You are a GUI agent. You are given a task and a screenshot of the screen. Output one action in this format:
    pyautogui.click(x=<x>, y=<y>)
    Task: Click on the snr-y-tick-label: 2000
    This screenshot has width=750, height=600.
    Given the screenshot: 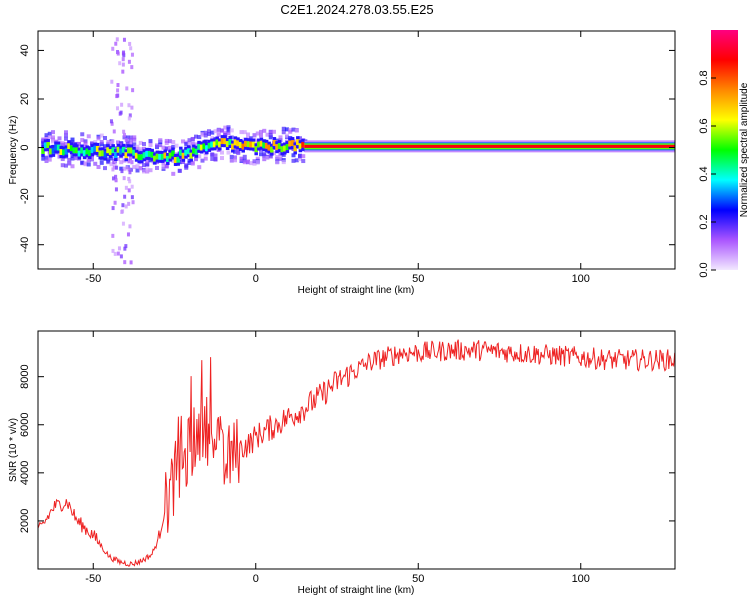 What is the action you would take?
    pyautogui.click(x=25, y=521)
    